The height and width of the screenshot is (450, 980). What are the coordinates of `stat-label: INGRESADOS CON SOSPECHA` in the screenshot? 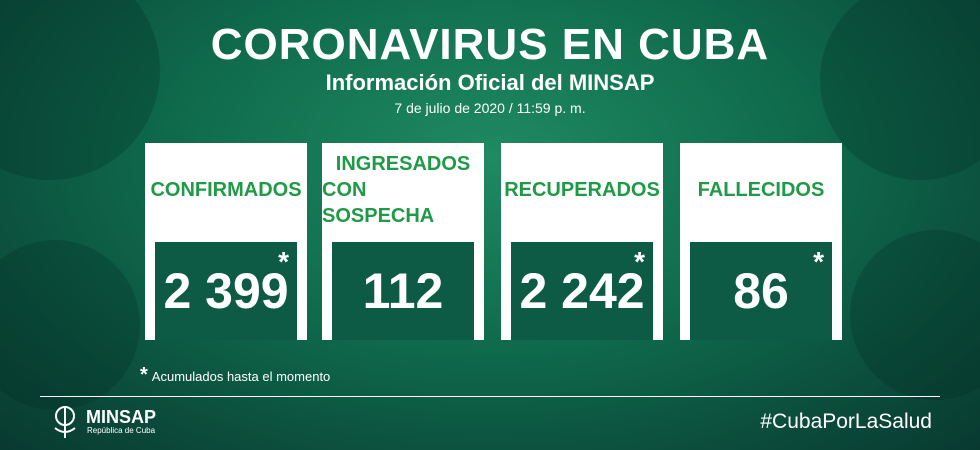 It's located at (403, 190).